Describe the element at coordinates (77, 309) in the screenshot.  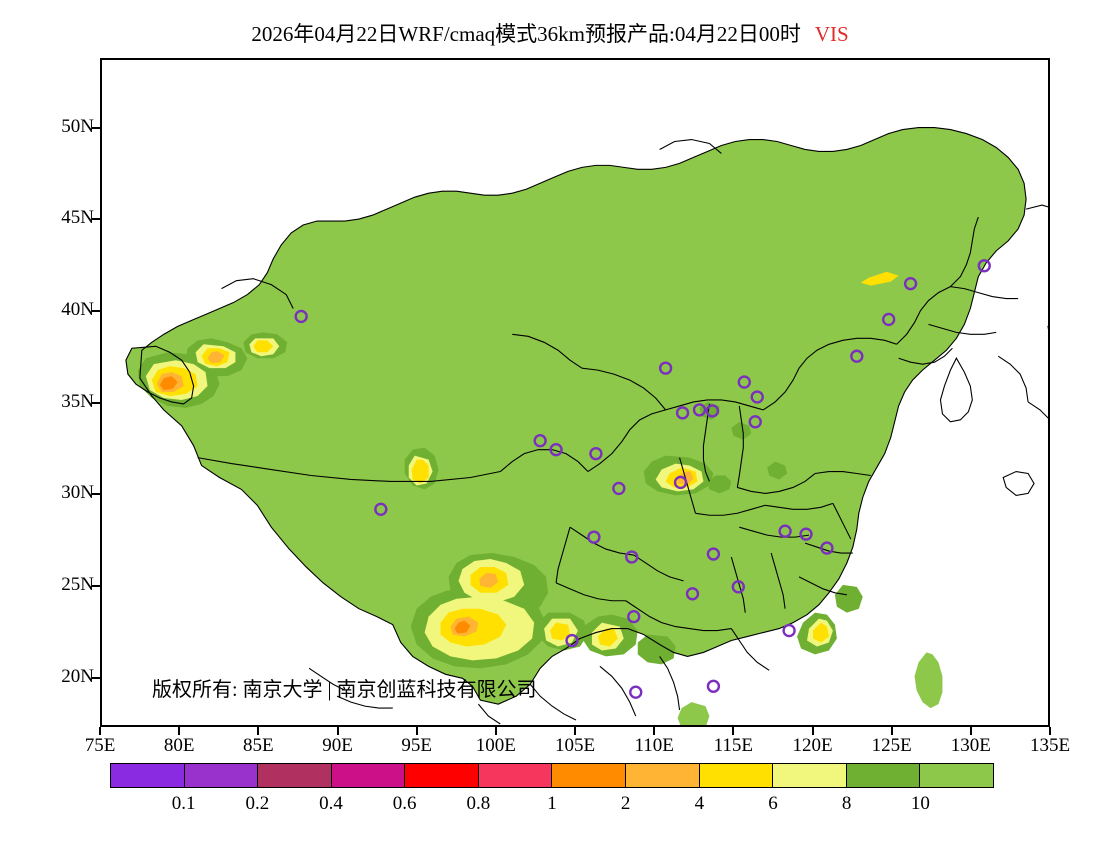
I see `y-axis-label: 40N` at that location.